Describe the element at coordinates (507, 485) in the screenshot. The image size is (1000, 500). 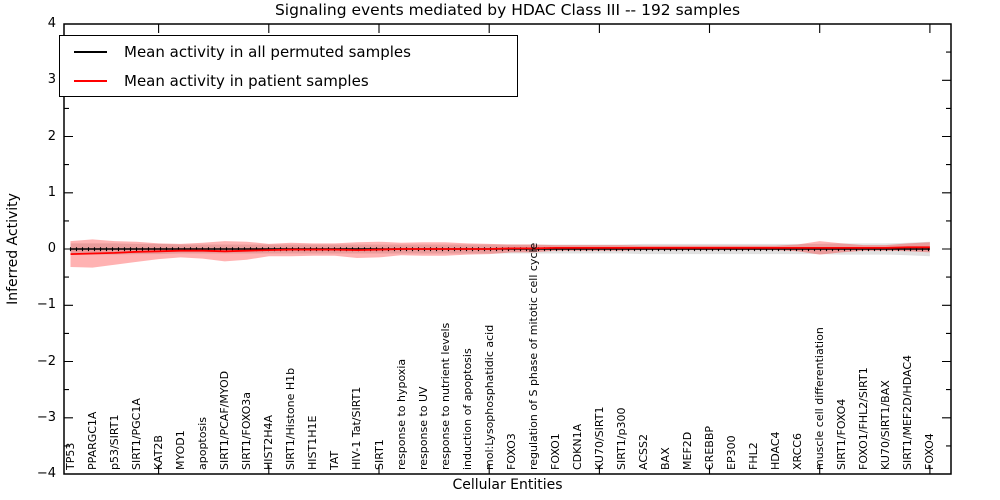
I see `x-axis-title: Cellular Entities` at that location.